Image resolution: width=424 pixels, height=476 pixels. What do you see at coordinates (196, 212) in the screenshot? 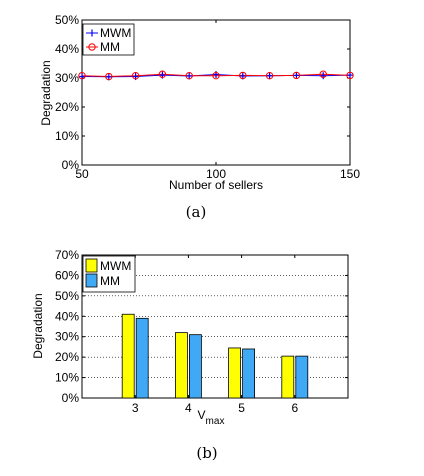
I see `caption-a: (a)` at bounding box center [196, 212].